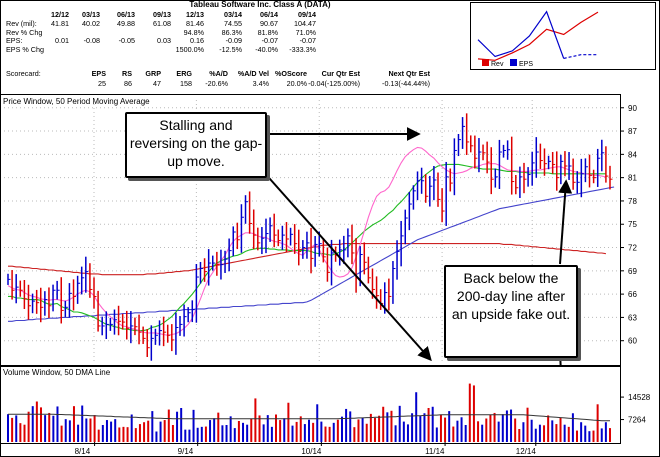 This screenshot has width=660, height=457. What do you see at coordinates (580, 56) in the screenshot?
I see `eps-est-line` at bounding box center [580, 56].